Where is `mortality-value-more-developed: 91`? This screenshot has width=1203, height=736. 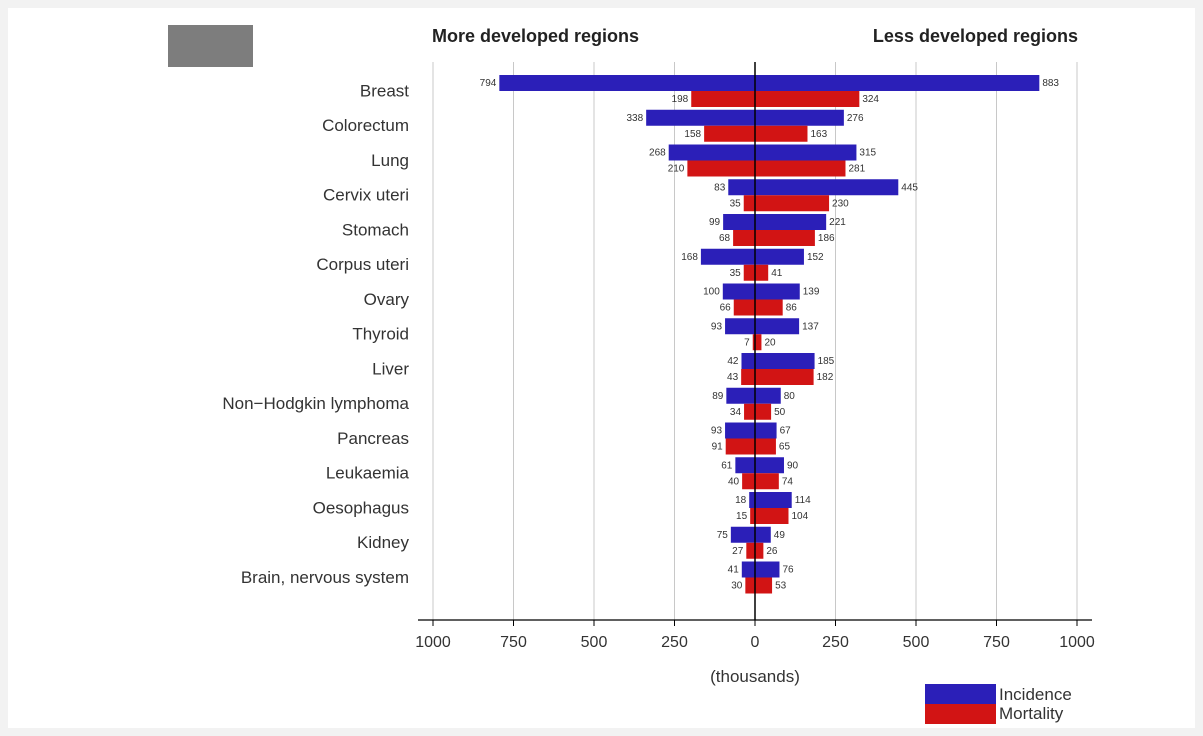 mortality-value-more-developed: 91 is located at coordinates (718, 447).